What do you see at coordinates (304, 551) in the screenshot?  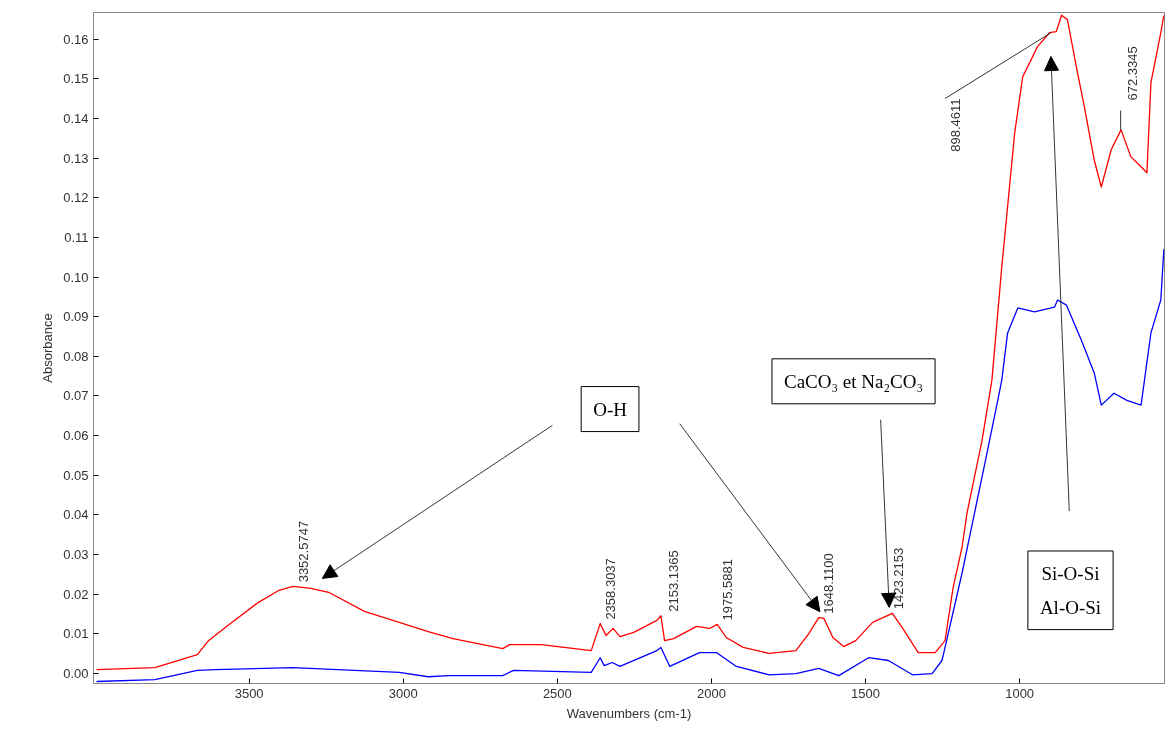 I see `annotation: 3352.5747` at bounding box center [304, 551].